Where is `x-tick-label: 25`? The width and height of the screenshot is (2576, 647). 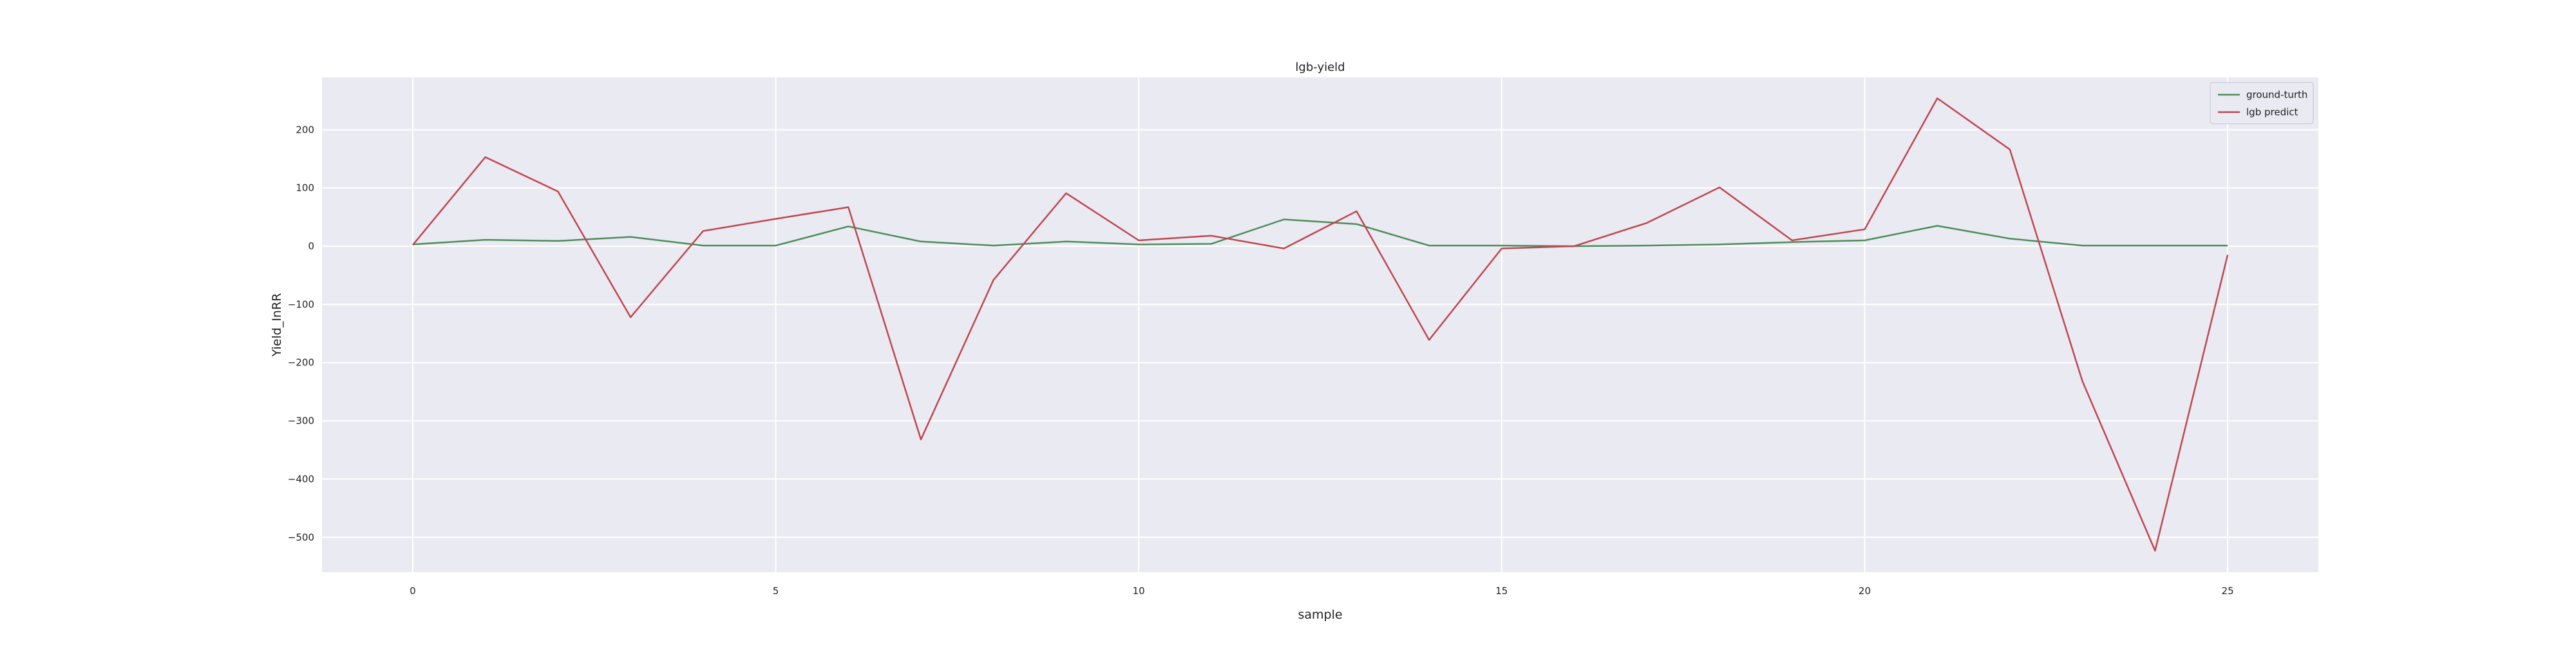
x-tick-label: 25 is located at coordinates (2228, 591).